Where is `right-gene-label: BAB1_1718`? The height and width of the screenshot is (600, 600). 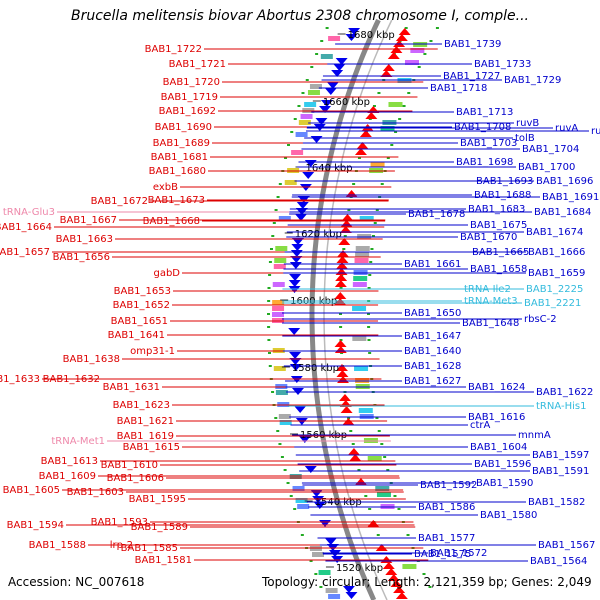
right-gene-label: BAB1_1718 is located at coordinates (458, 88).